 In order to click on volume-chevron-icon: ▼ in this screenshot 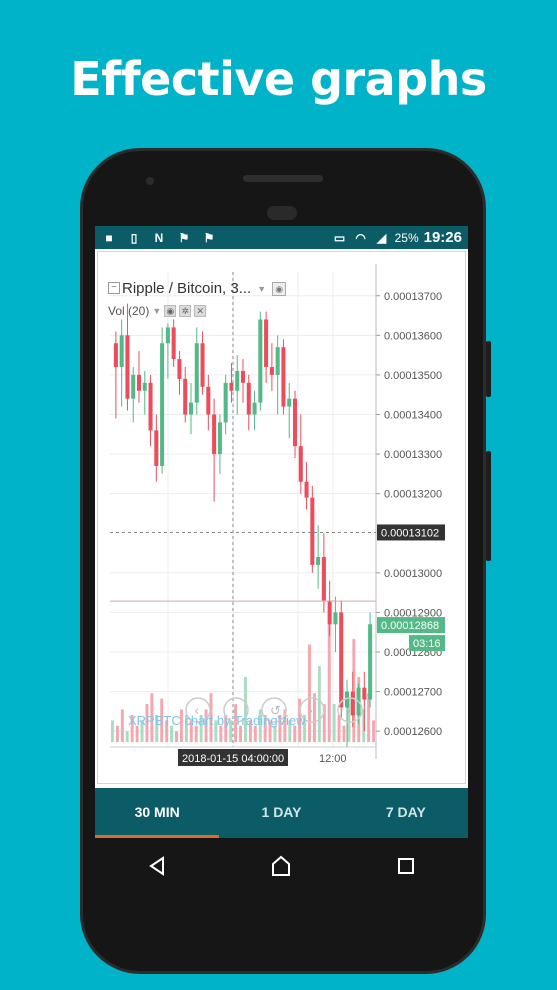, I will do `click(157, 311)`.